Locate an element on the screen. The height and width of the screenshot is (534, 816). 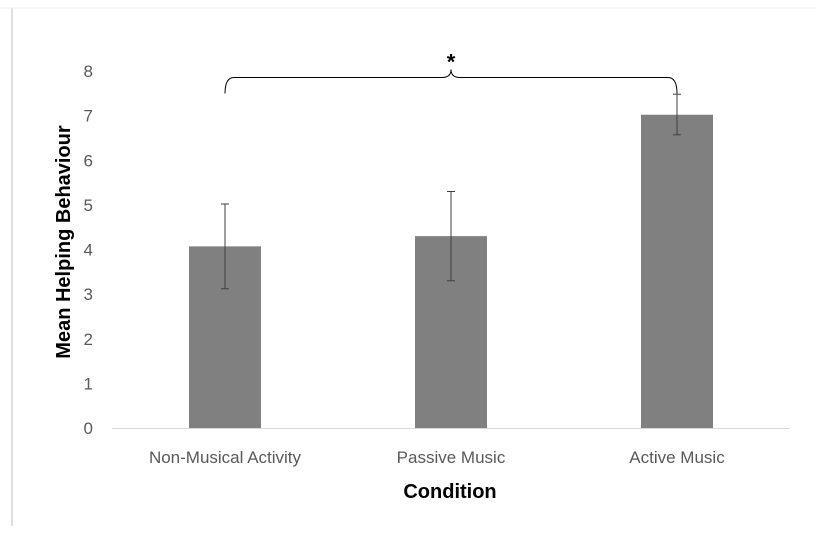
y-axis-title: Mean Helping Behaviour is located at coordinates (64, 242).